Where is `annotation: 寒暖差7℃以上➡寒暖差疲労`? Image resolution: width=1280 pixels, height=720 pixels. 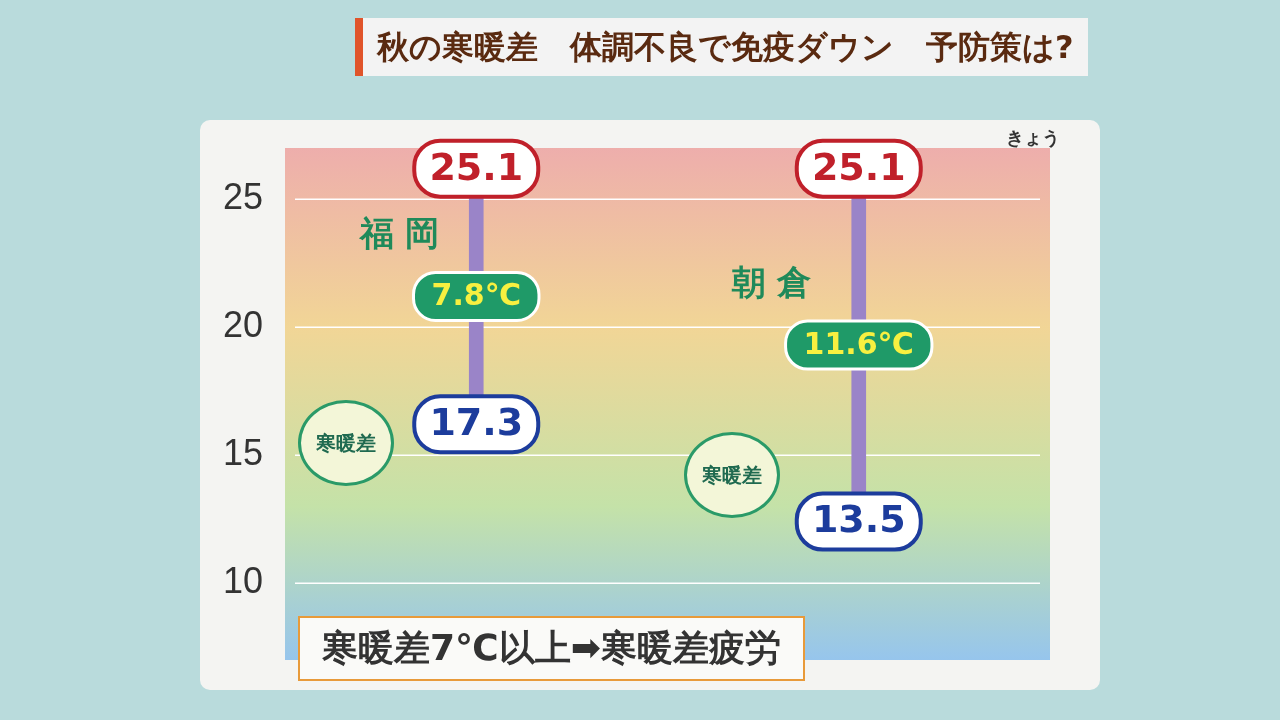 annotation: 寒暖差7℃以上➡寒暖差疲労 is located at coordinates (551, 648).